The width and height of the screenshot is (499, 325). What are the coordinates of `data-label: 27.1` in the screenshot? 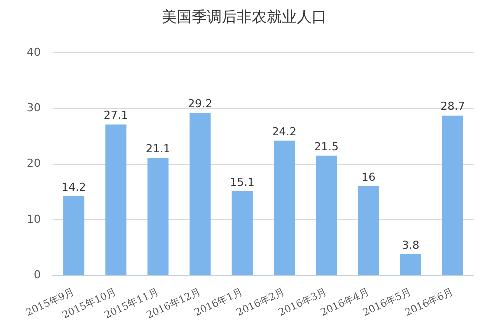 It's located at (116, 115).